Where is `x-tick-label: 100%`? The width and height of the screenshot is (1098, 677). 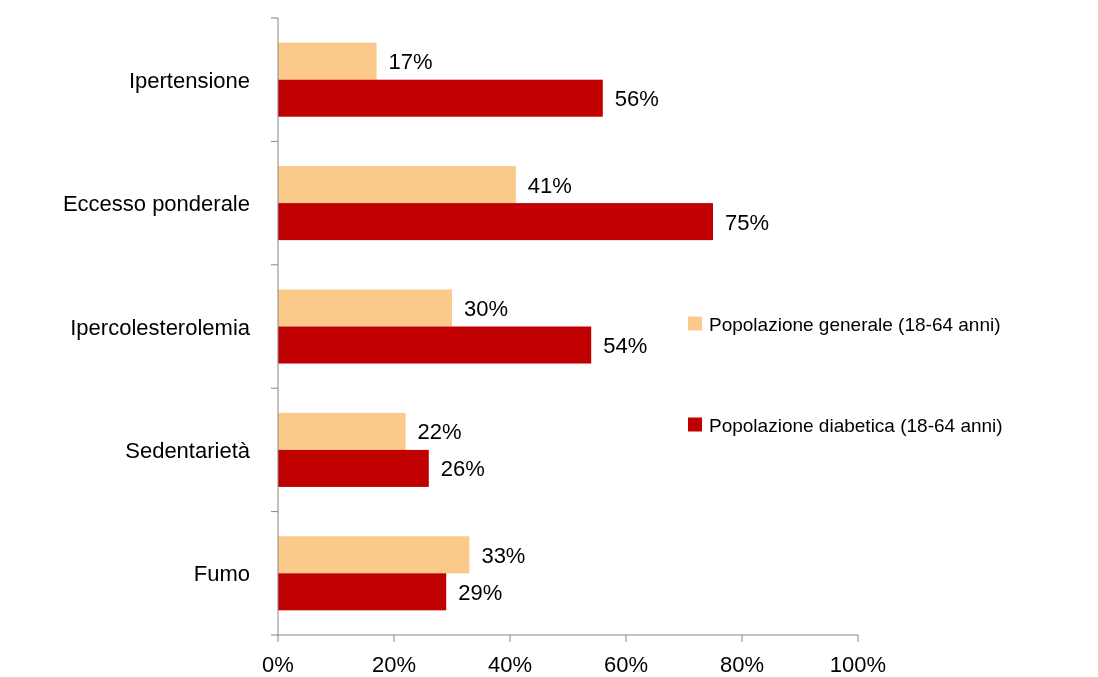
x-tick-label: 100% is located at coordinates (858, 664).